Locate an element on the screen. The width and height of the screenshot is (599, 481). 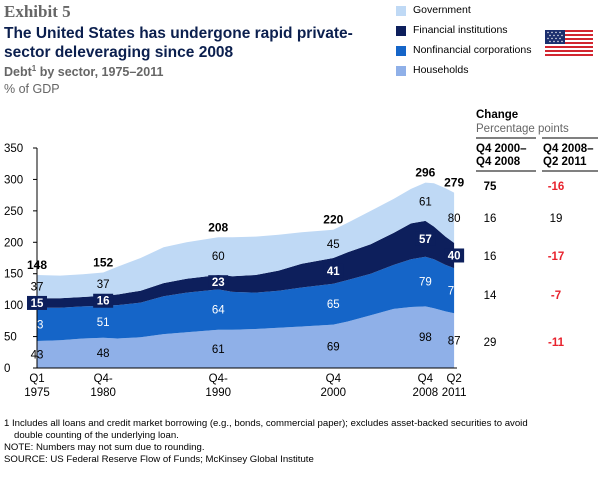
legend-label-nonfinancial-corporations: Nonfinancial corporations is located at coordinates (472, 50).